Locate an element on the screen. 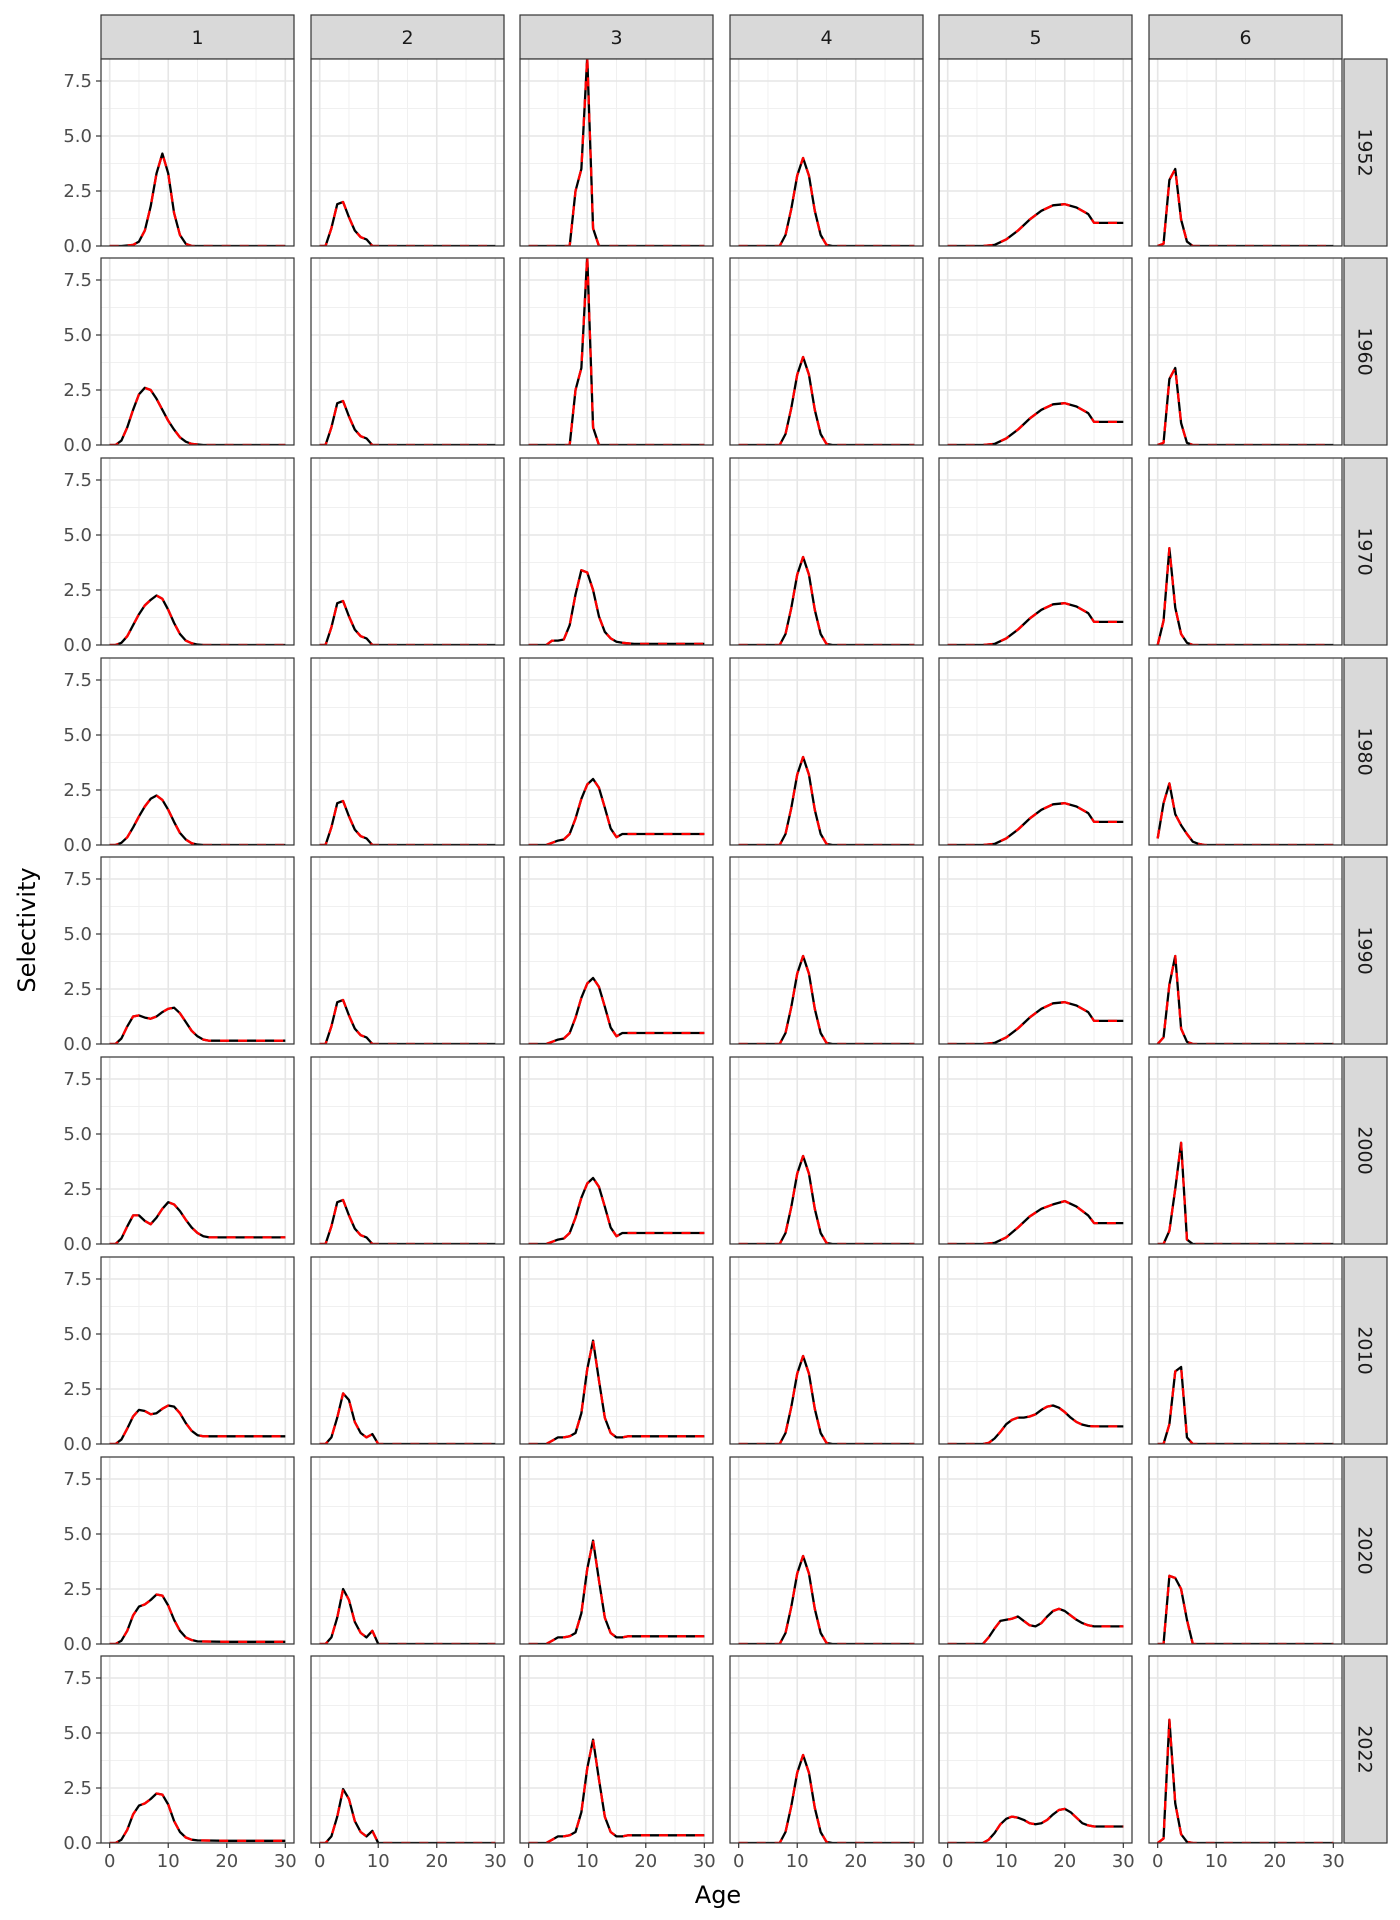 This screenshot has height=1920, width=1400. facet-panel-2022-4: 0 10 20 30 is located at coordinates (827, 1763).